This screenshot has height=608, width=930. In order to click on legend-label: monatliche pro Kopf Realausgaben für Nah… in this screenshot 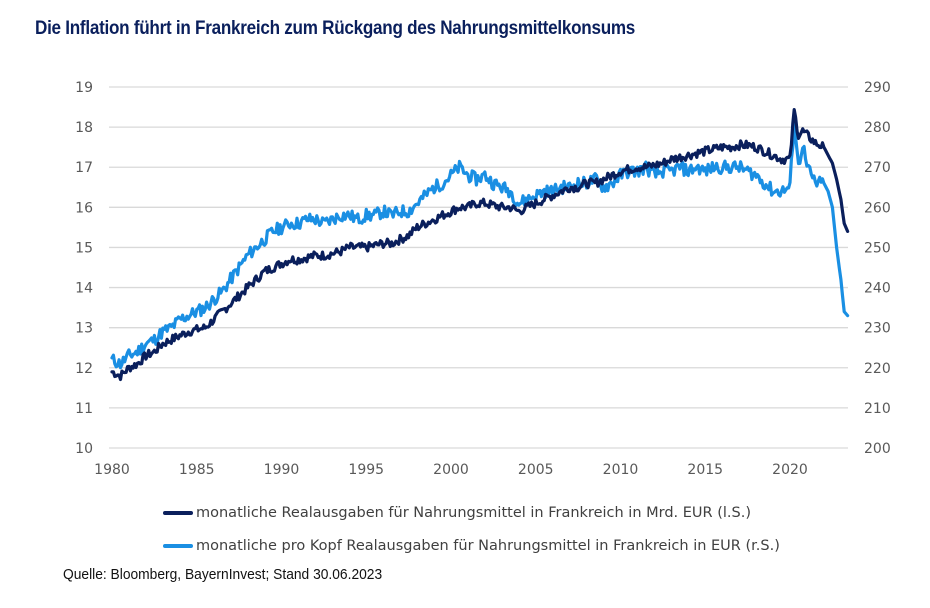, I will do `click(488, 545)`.